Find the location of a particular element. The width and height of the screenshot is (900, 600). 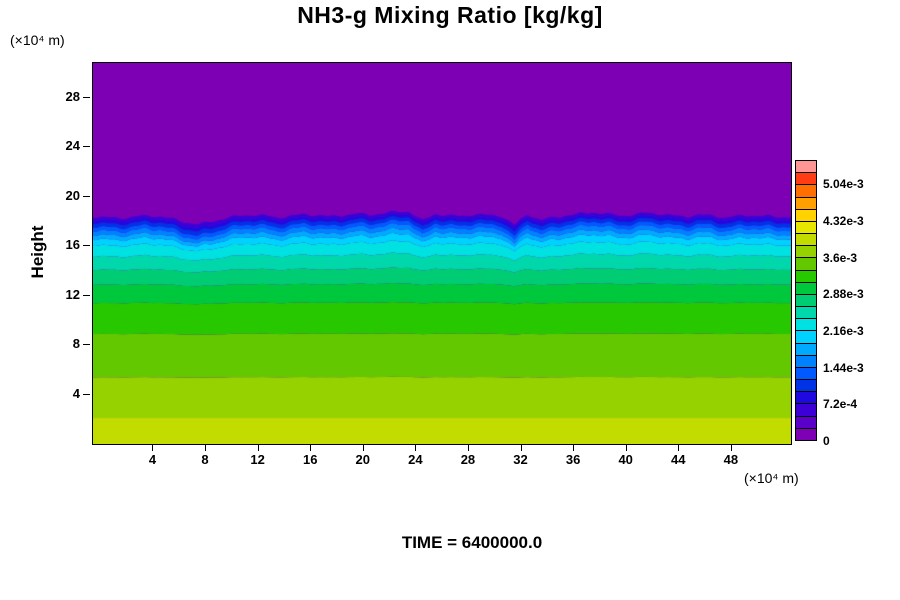

x-tick-label: 28 is located at coordinates (468, 459).